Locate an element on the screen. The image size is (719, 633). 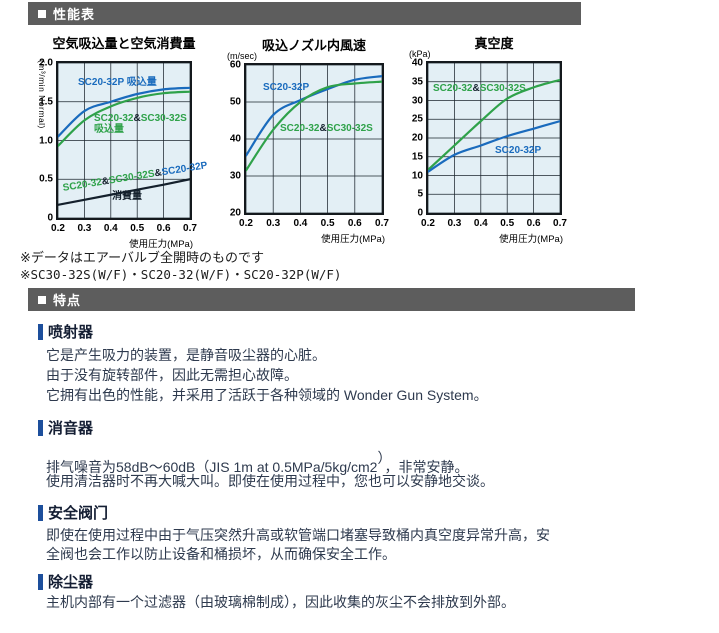
noise-spec-tail: ，非常安静。 is located at coordinates (426, 467).